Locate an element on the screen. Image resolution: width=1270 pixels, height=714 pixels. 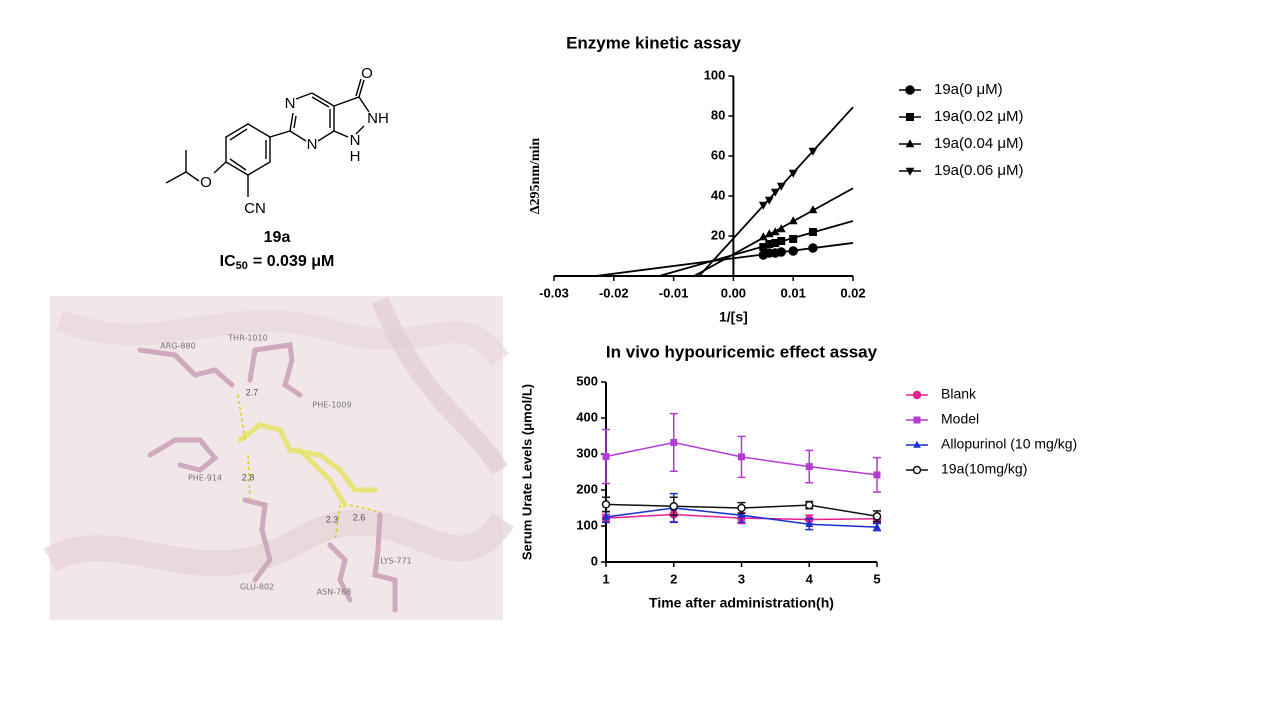
residue-label: THR-1010 is located at coordinates (247, 338).